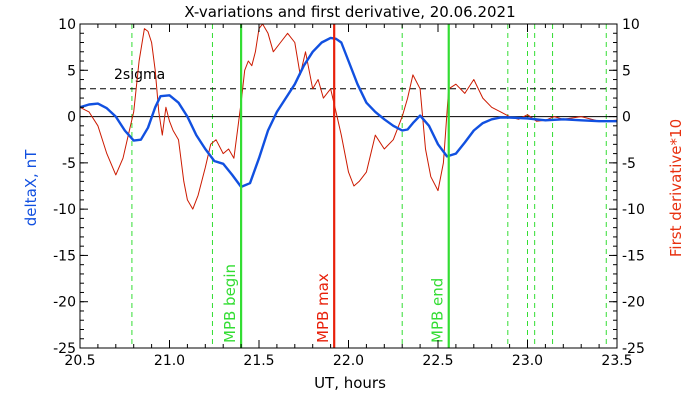 The image size is (700, 400). I want to click on y-tick-label-left-7: -25, so click(64, 349).